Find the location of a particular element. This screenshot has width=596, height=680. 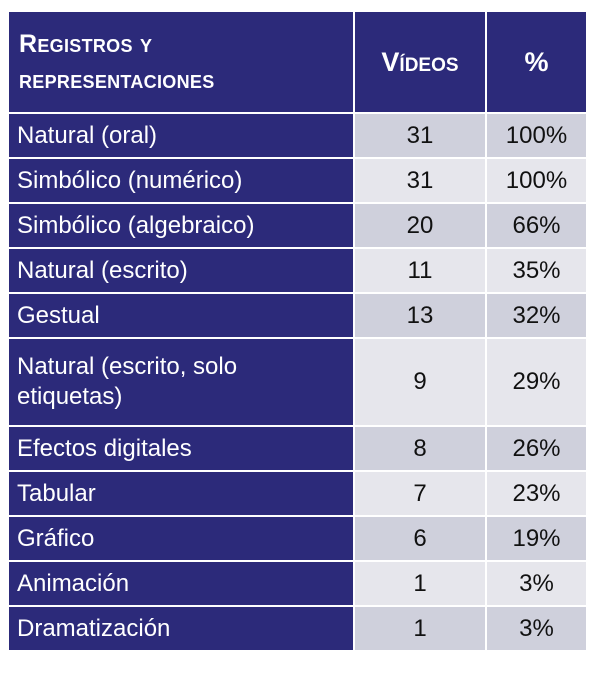

row-name: Animación is located at coordinates (181, 583).